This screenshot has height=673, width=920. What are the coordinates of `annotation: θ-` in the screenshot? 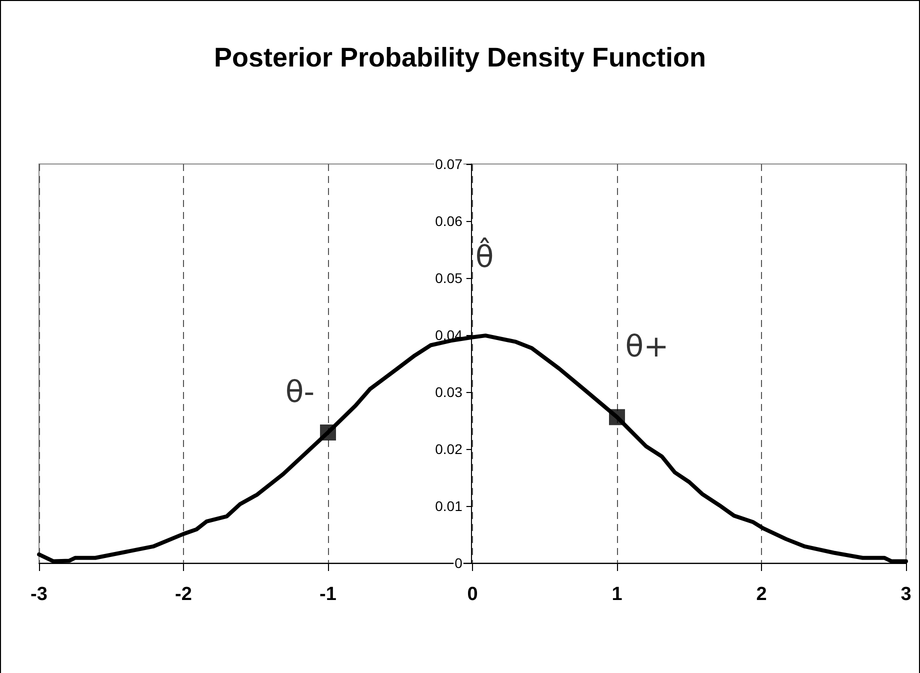 It's located at (300, 392).